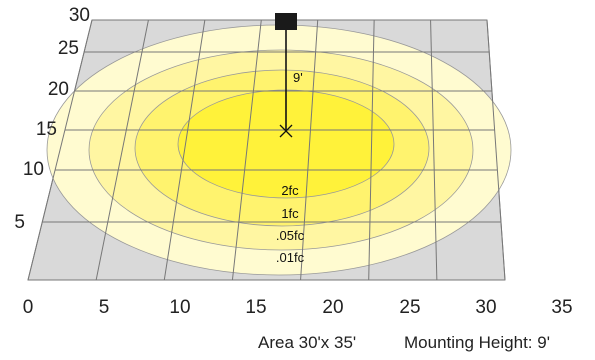  I want to click on contour-label-1fc: 1fc, so click(290, 213).